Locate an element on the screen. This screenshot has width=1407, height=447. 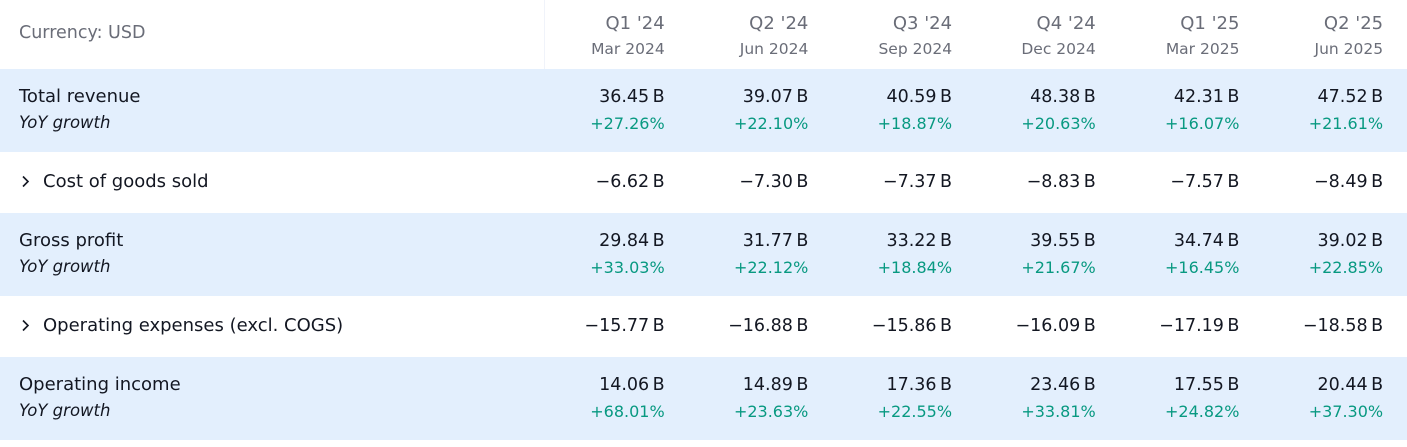
period-quarter: Q3 '24 is located at coordinates (922, 23).